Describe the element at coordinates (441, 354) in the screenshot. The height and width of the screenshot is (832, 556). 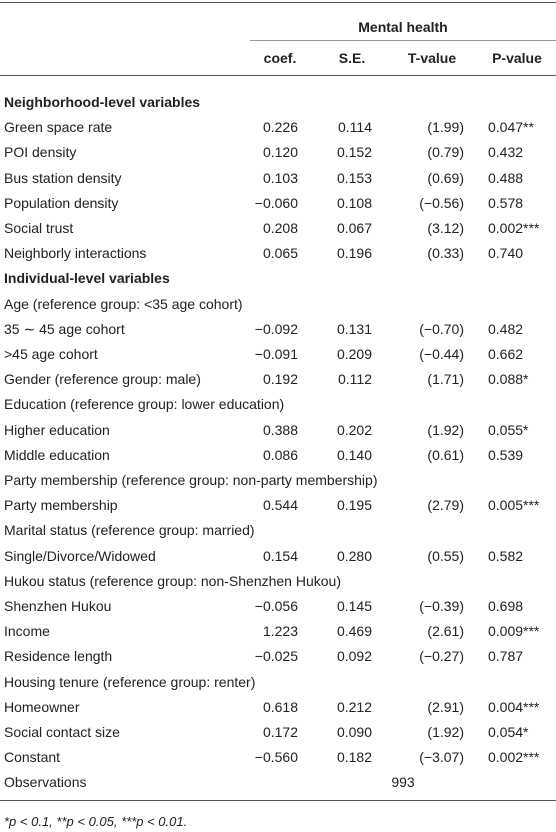
I see `cell: (−0.44)` at that location.